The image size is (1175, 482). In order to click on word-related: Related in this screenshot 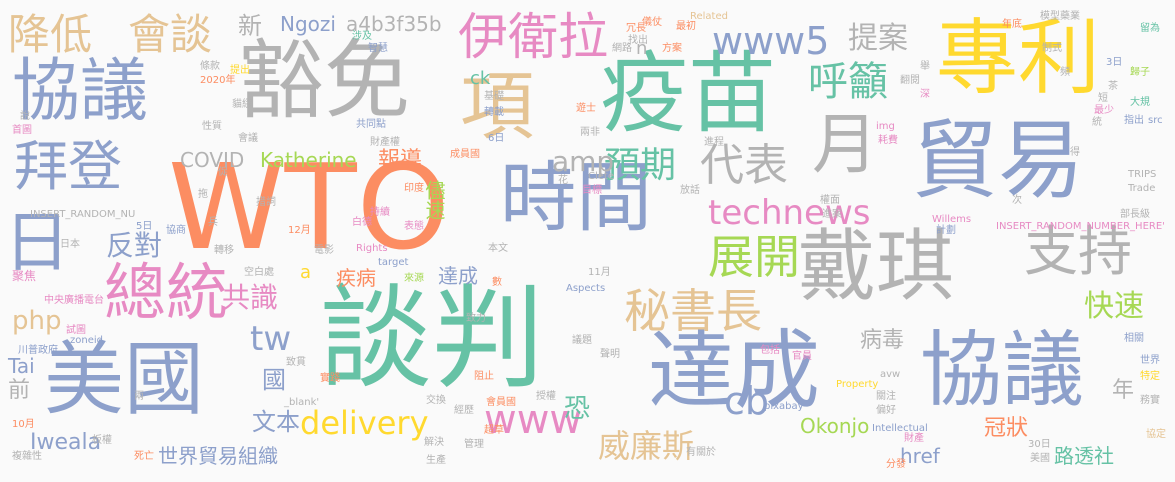, I will do `click(709, 16)`.